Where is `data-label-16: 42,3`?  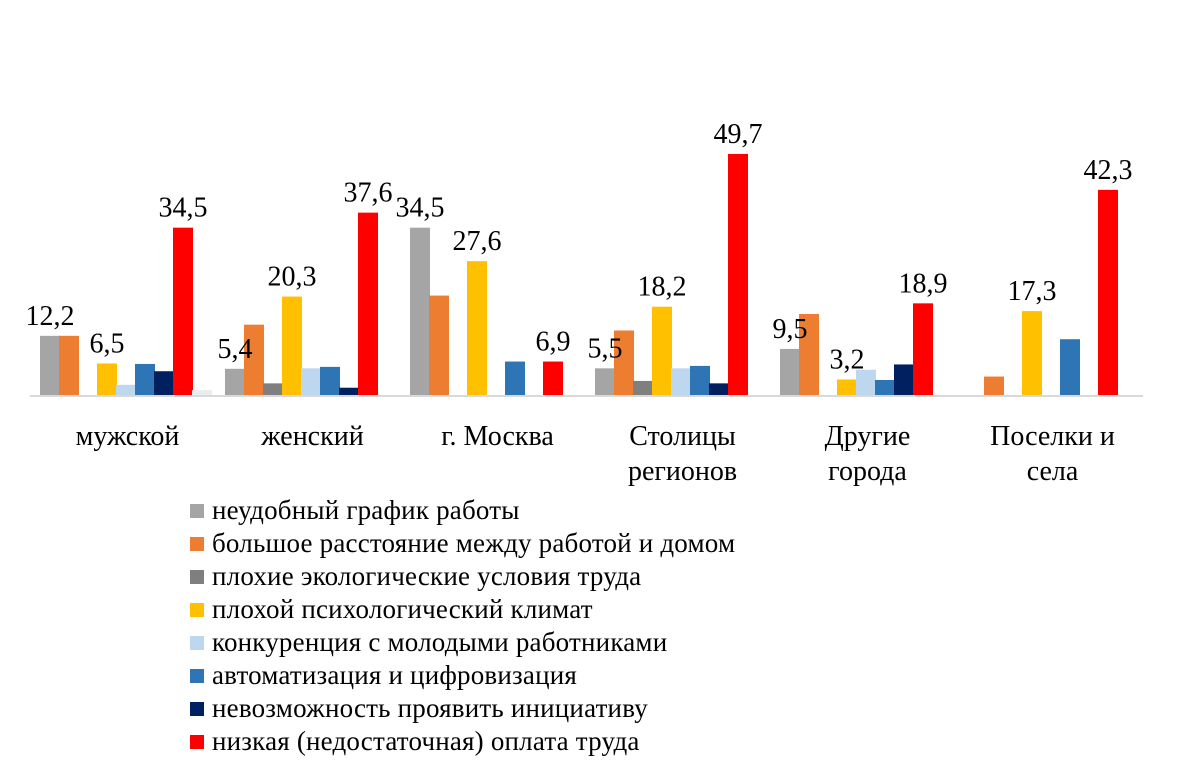
data-label-16: 42,3 is located at coordinates (1108, 170).